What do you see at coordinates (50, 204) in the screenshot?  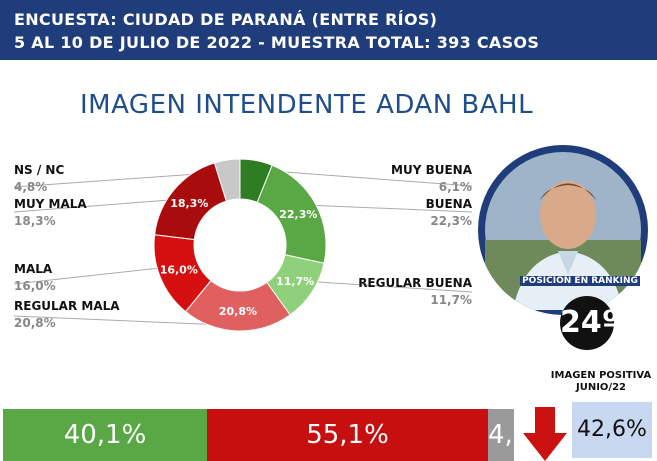 I see `label-muy-mala: MUY MALA` at bounding box center [50, 204].